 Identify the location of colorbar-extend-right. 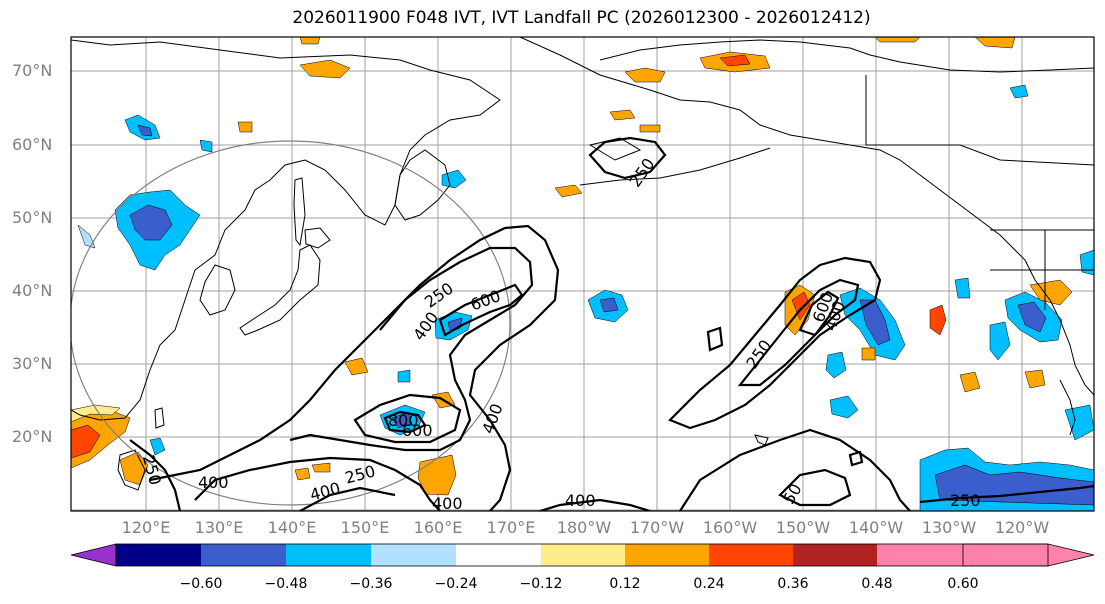
(1028, 555).